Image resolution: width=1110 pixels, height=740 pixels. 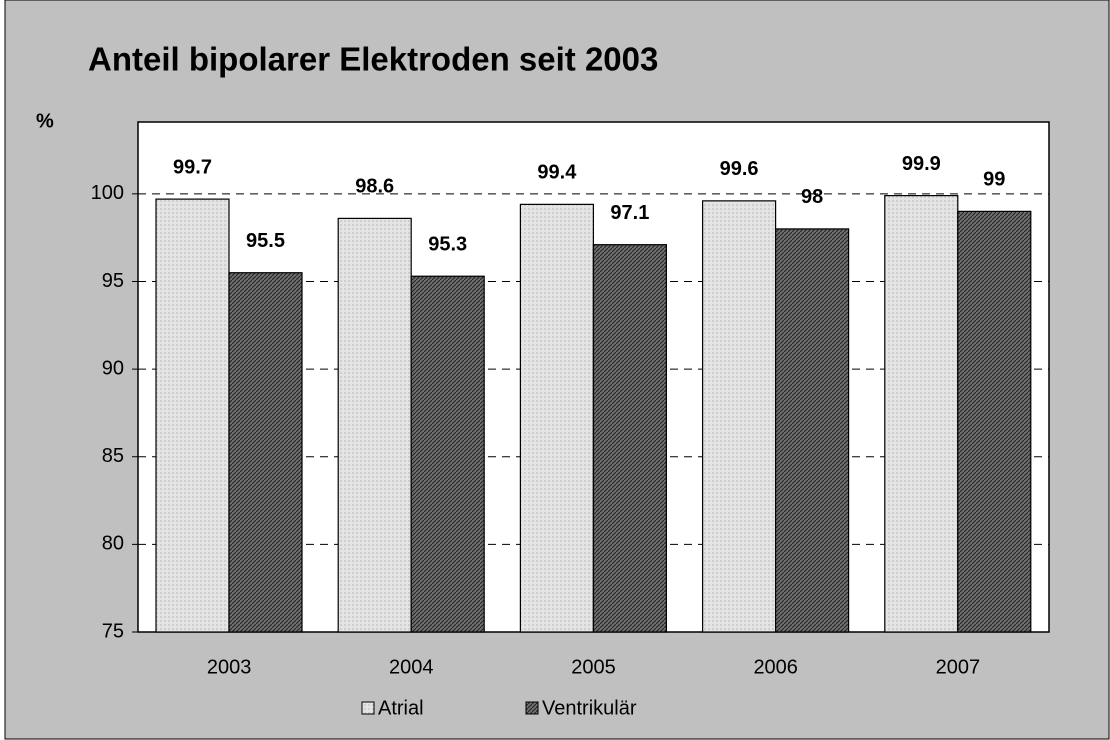 I want to click on x-tick-label: 2004, so click(x=411, y=667).